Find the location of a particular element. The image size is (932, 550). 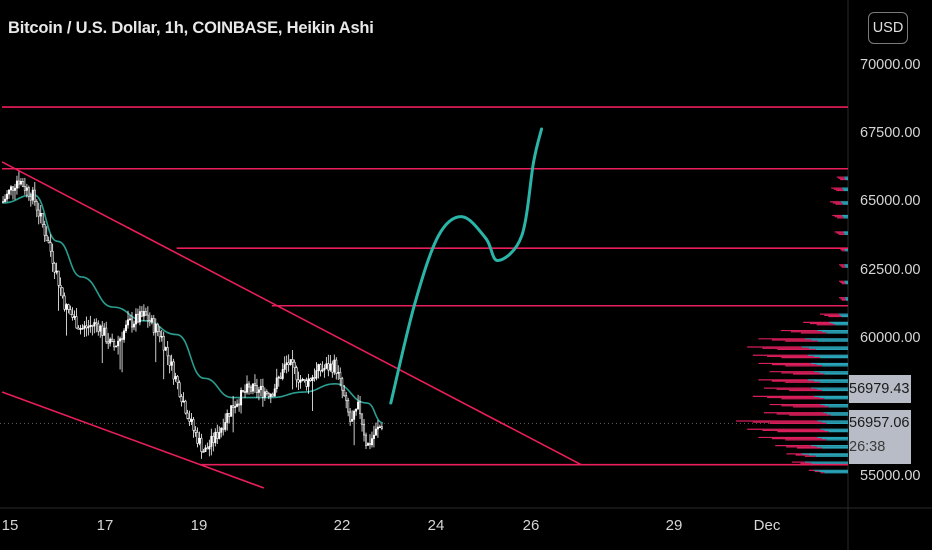

price-tick: 65000.00 is located at coordinates (890, 201).